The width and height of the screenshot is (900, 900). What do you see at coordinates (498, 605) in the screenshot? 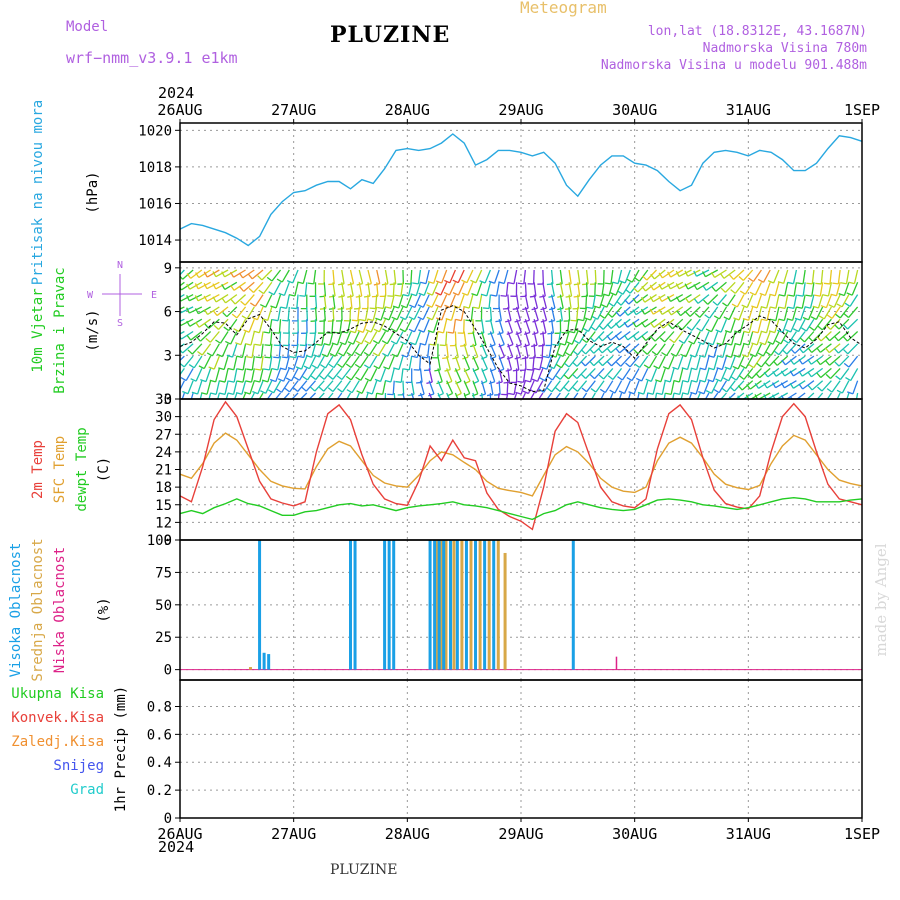
I see `mid-cloud-bar` at bounding box center [498, 605].